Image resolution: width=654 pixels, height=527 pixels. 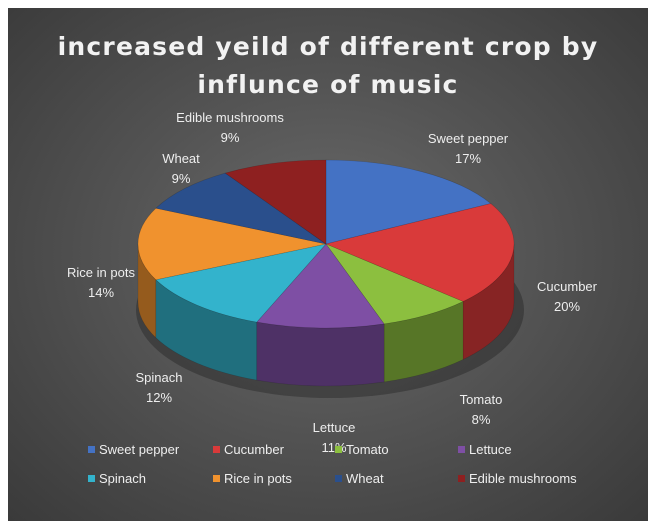 What do you see at coordinates (181, 178) in the screenshot?
I see `data-label-value-wheat: 9%` at bounding box center [181, 178].